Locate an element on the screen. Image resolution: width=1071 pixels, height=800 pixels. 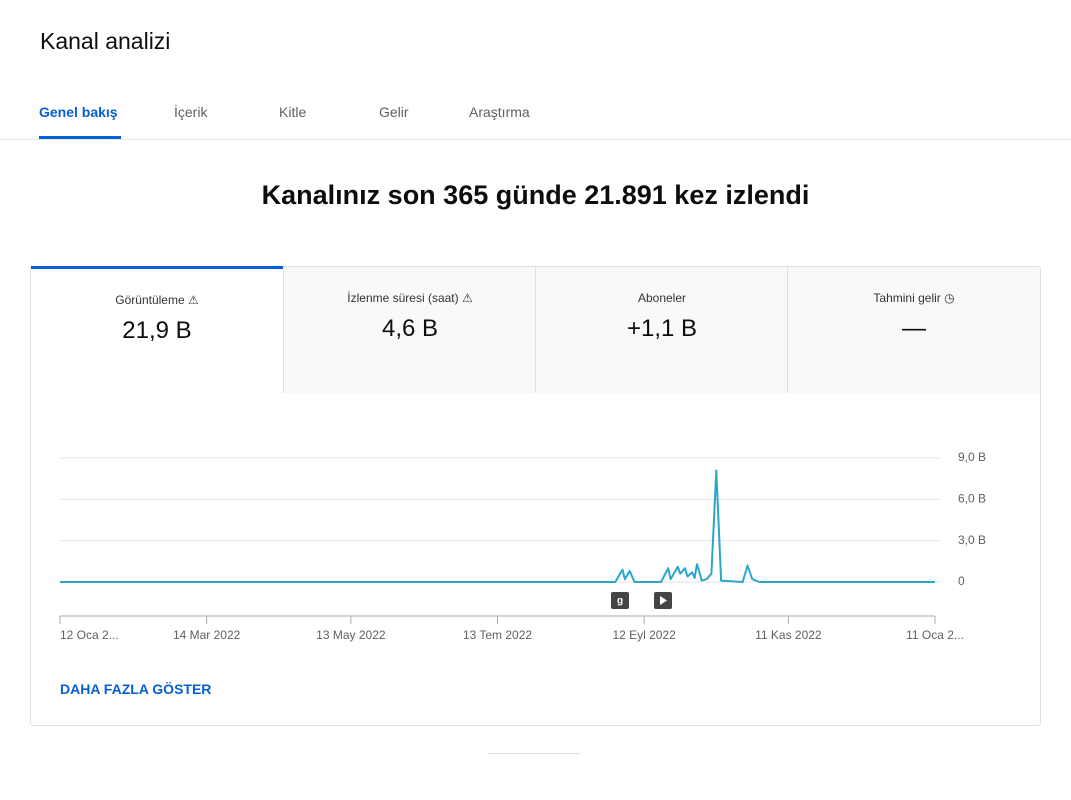
annotation-badge is located at coordinates (620, 600).